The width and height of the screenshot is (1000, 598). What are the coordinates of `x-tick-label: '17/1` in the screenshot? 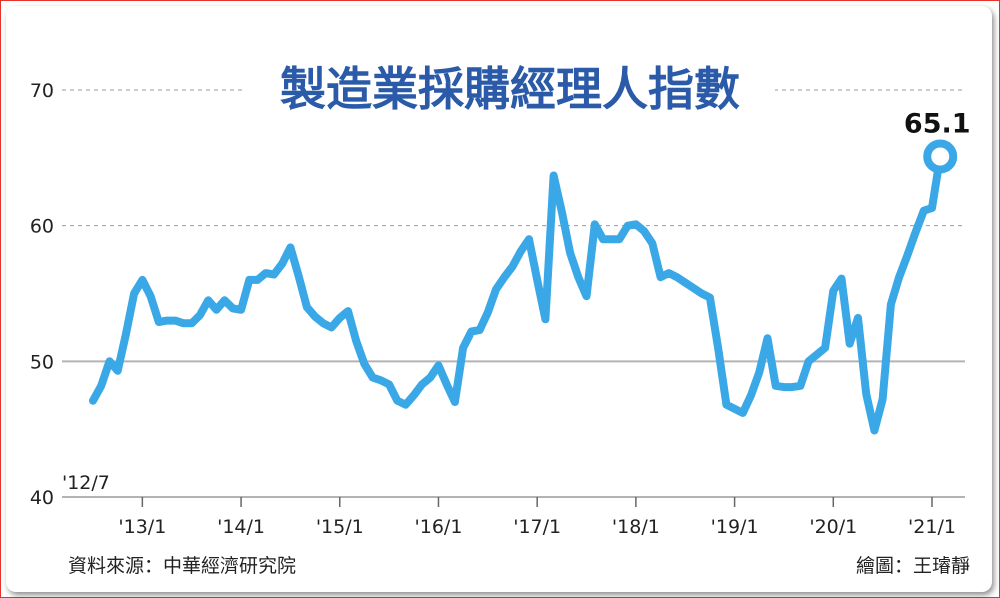 It's located at (537, 527).